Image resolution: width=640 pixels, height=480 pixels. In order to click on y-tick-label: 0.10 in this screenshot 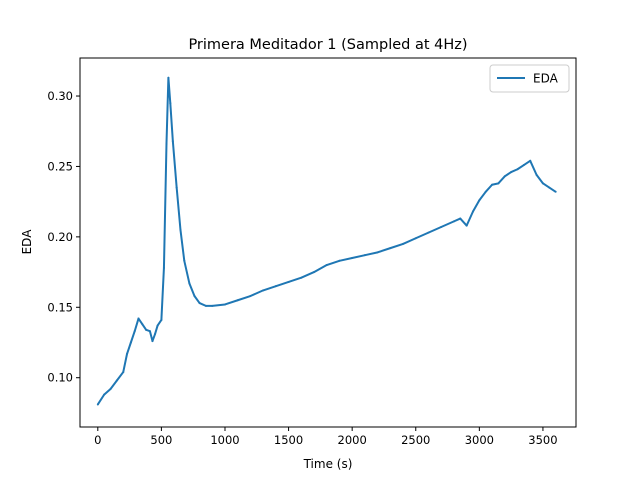, I will do `click(60, 378)`.